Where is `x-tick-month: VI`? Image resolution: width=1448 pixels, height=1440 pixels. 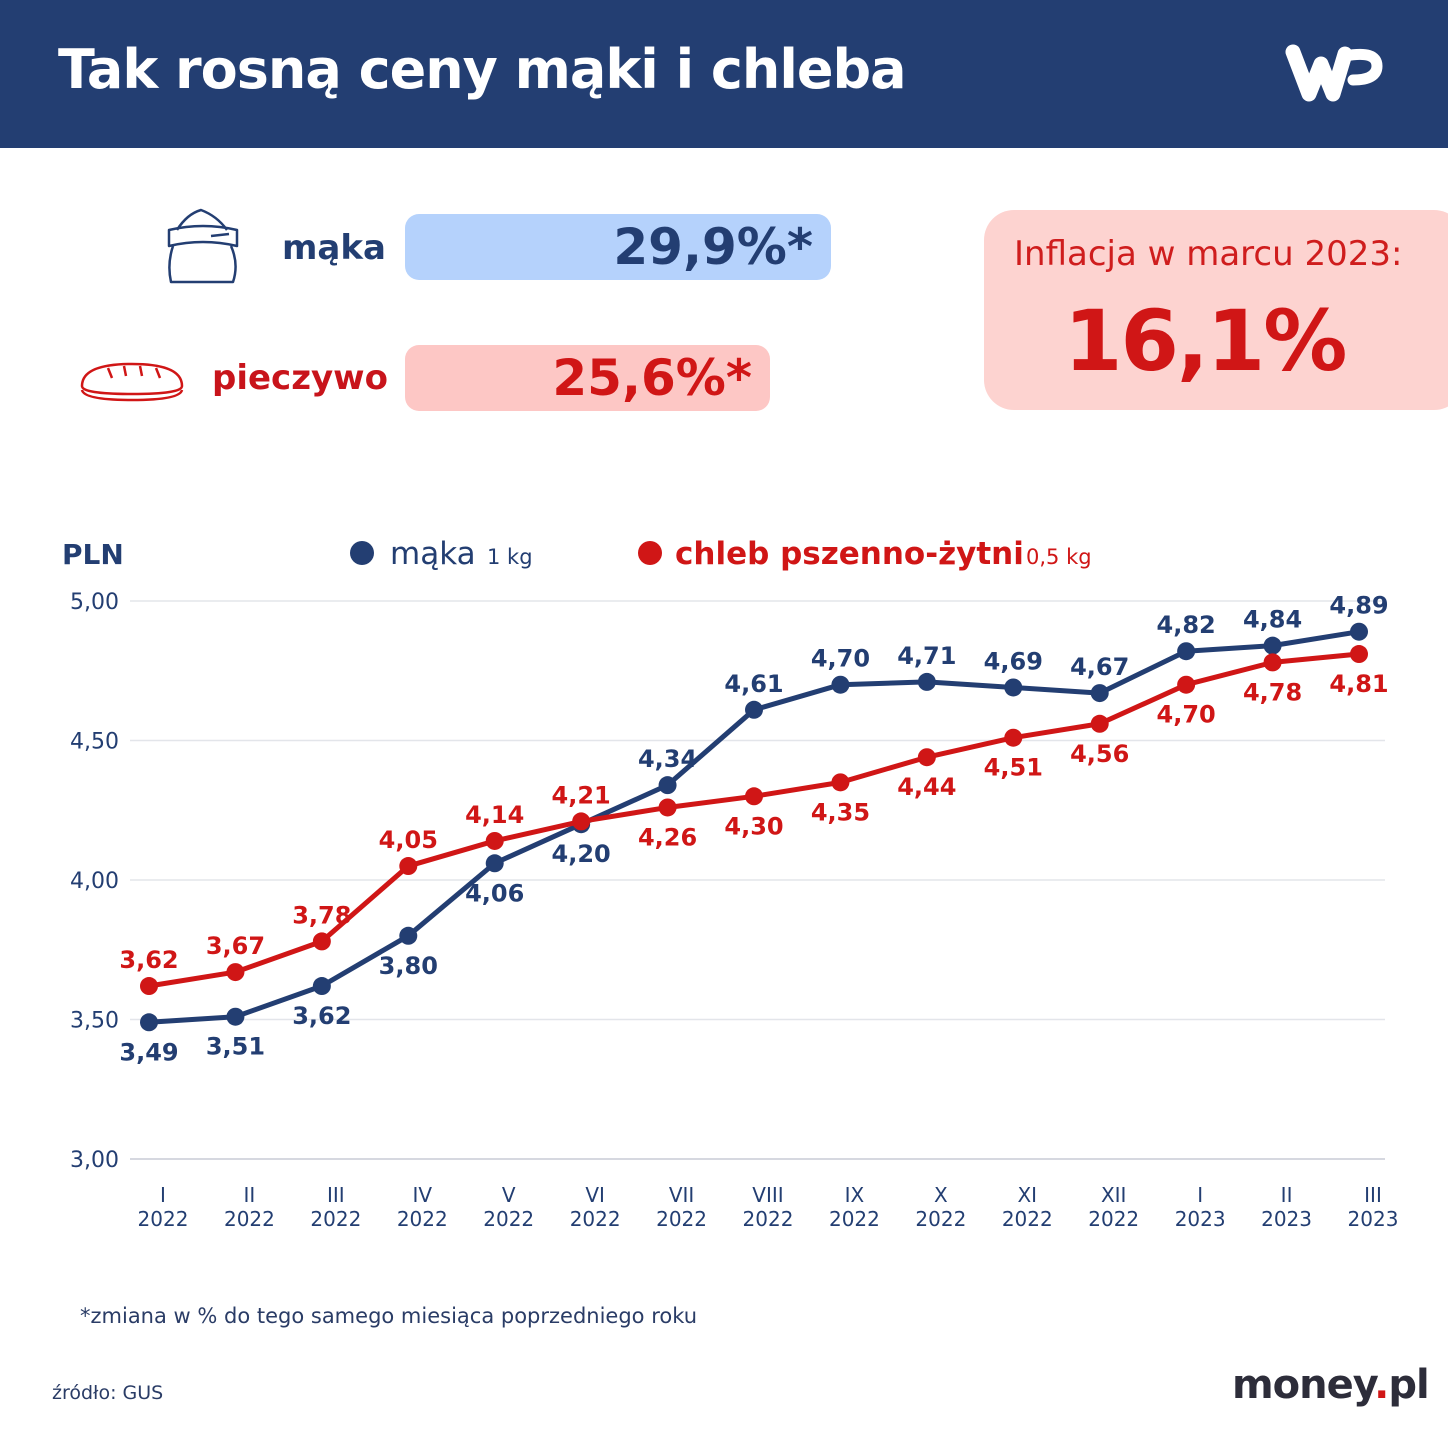
x-tick-month: VI is located at coordinates (595, 1195).